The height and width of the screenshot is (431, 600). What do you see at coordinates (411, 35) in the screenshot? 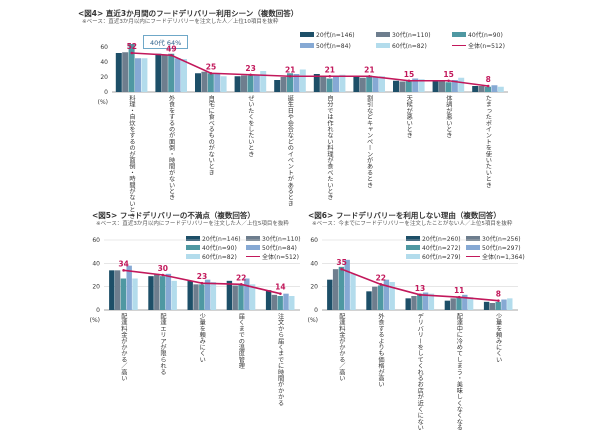
I see `legend-label: 30代(n=110)` at bounding box center [411, 35].